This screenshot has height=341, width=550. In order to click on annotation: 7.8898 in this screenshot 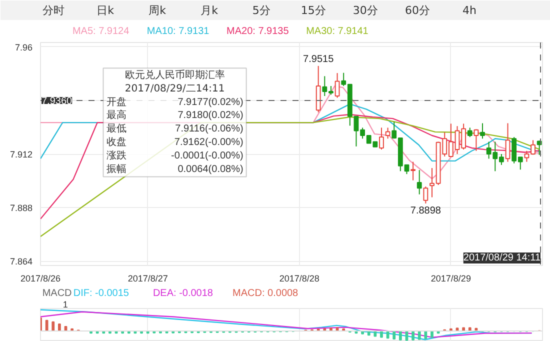, I will do `click(426, 211)`.